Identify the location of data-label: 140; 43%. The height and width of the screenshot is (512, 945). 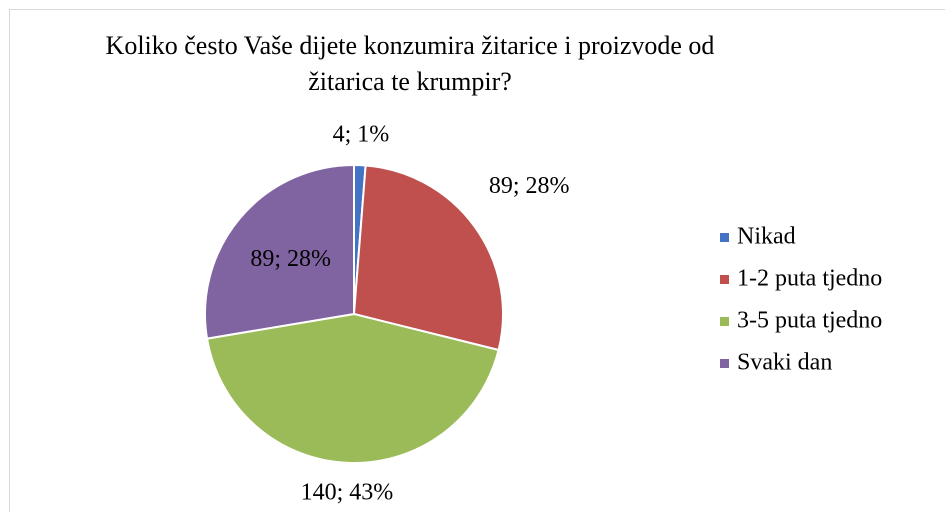
(347, 492).